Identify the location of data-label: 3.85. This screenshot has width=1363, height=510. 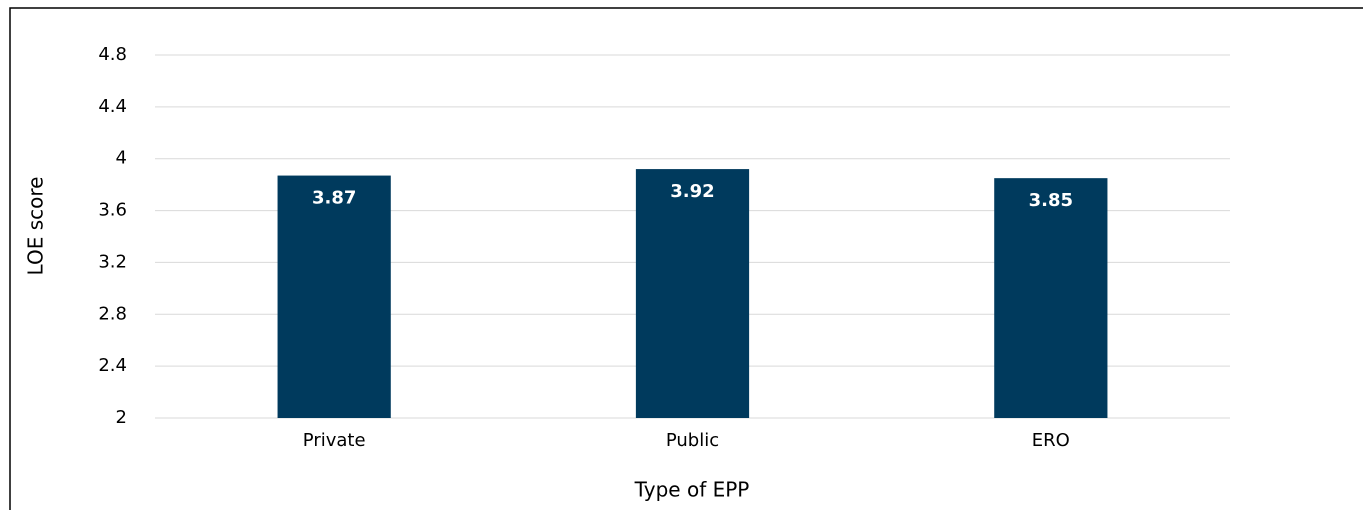
(1051, 200).